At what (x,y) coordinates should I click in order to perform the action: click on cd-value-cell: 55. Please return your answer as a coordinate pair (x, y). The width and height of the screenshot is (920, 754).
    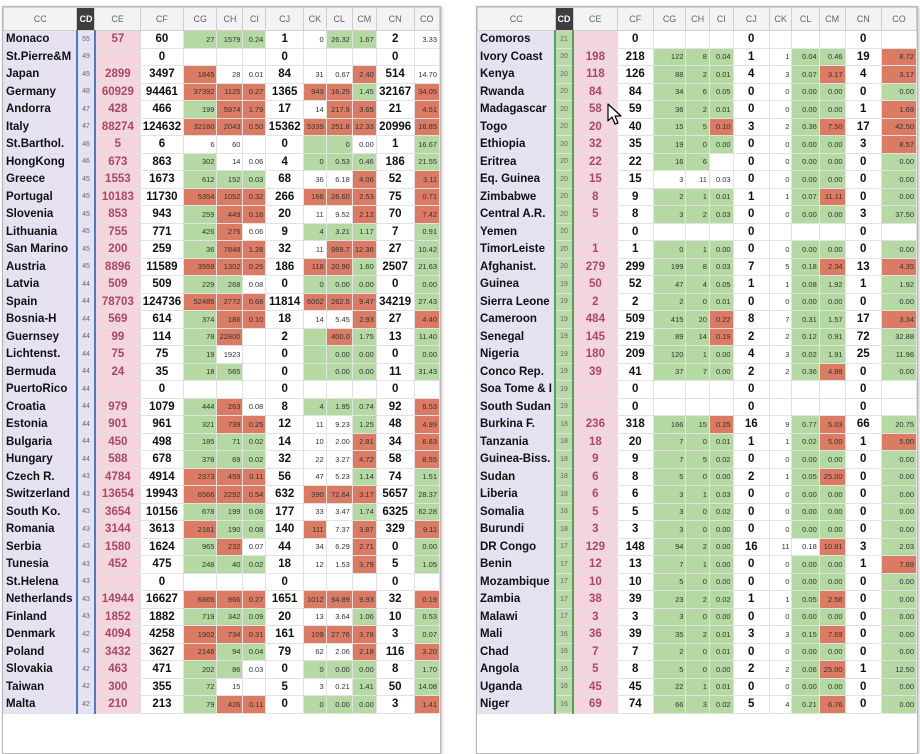
    Looking at the image, I should click on (85, 39).